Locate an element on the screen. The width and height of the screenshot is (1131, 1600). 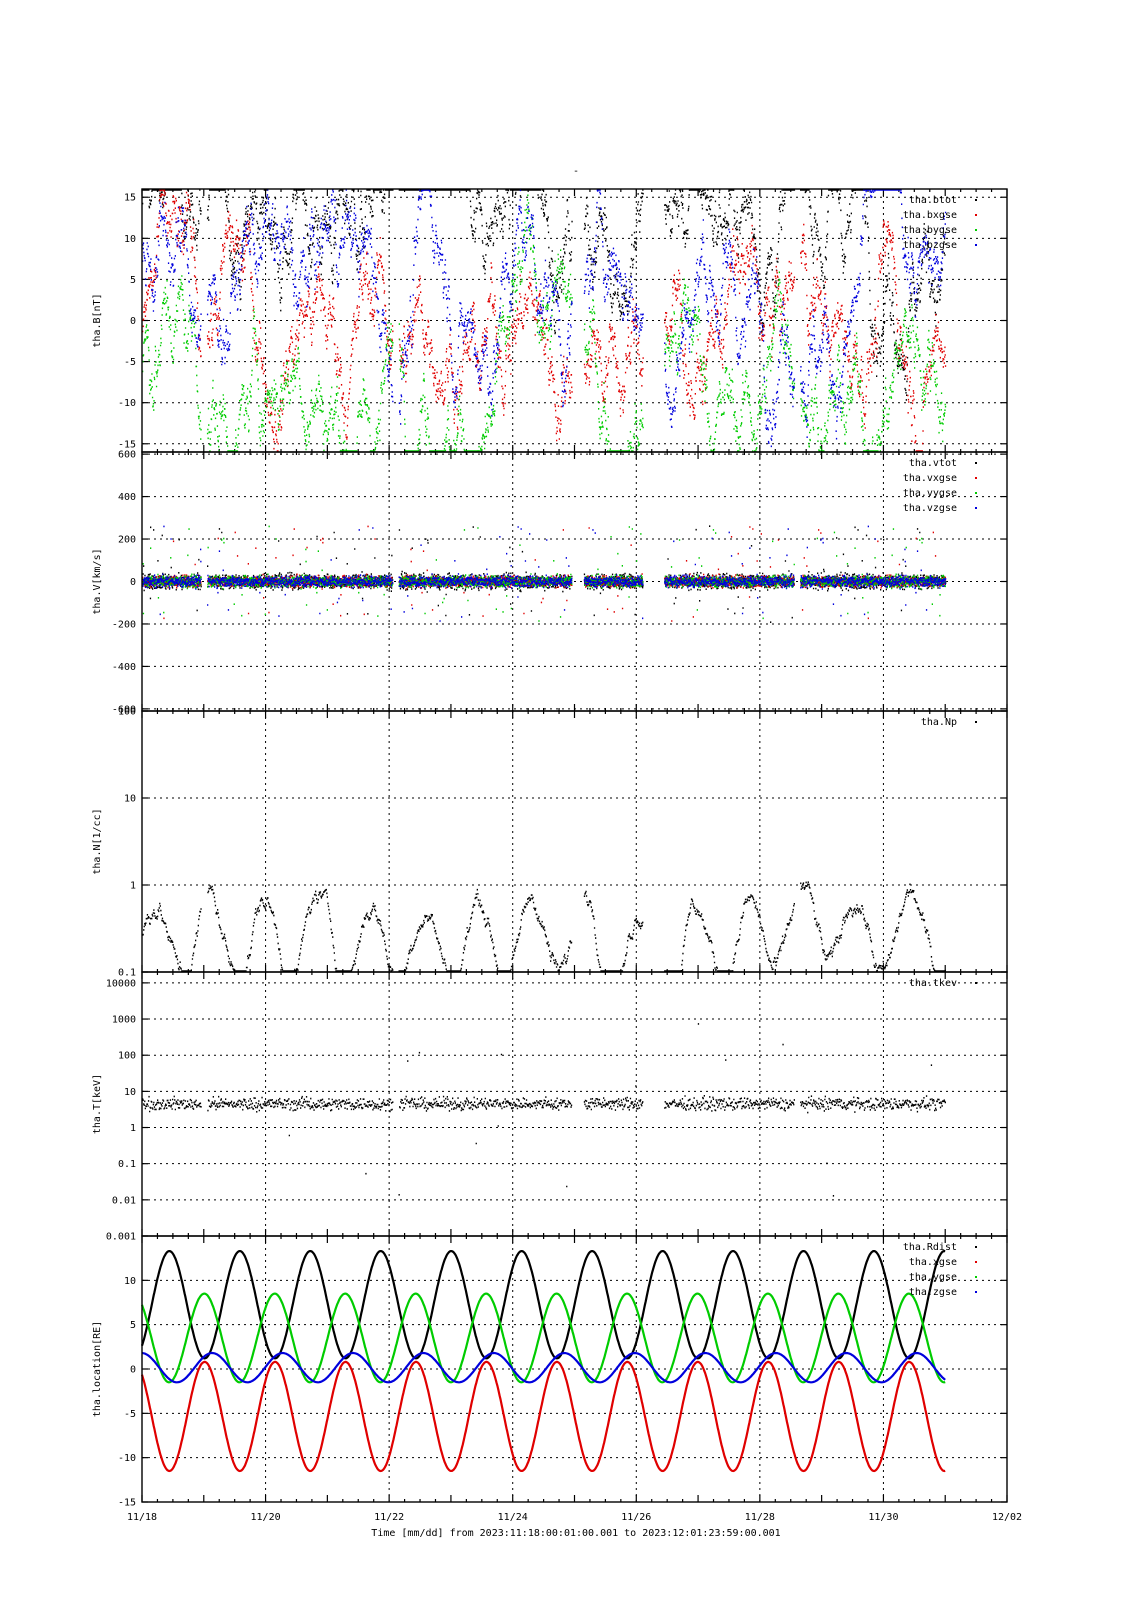
y-axis-label: tha.N[1/cc] is located at coordinates (97, 841).